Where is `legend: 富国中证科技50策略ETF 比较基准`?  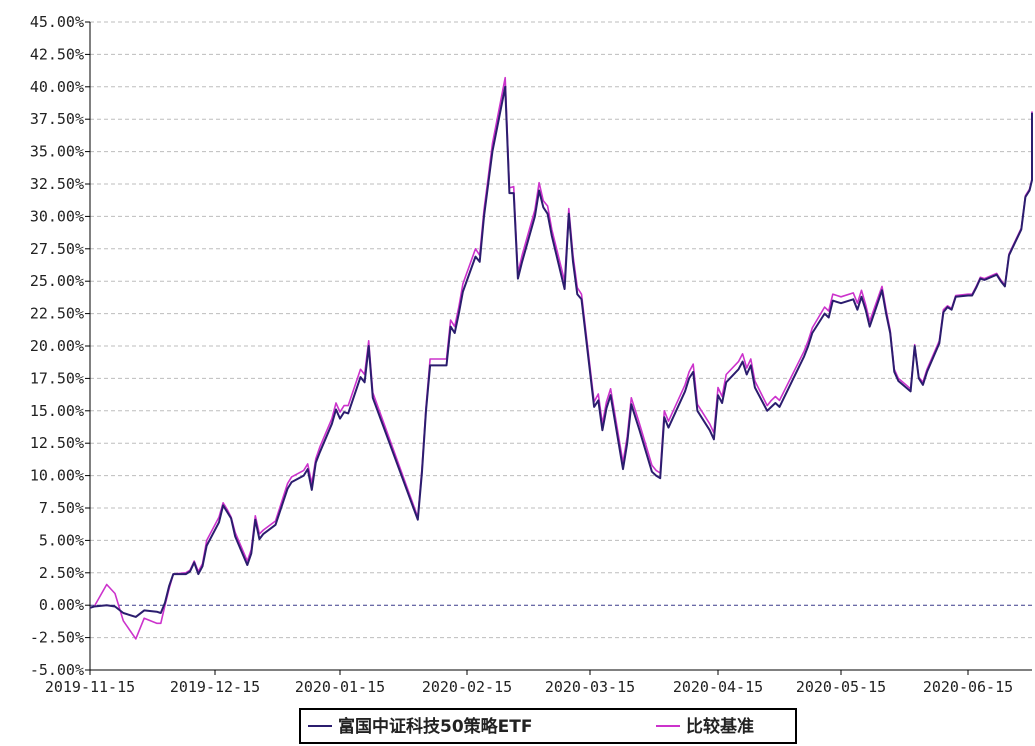
legend: 富国中证科技50策略ETF 比较基准 is located at coordinates (548, 726).